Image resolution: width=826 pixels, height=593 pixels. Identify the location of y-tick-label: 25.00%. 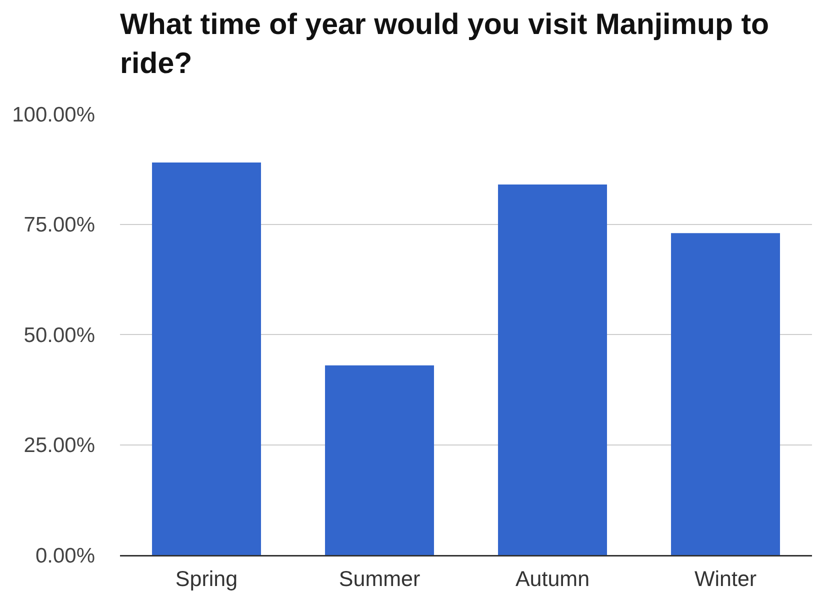
(59, 446).